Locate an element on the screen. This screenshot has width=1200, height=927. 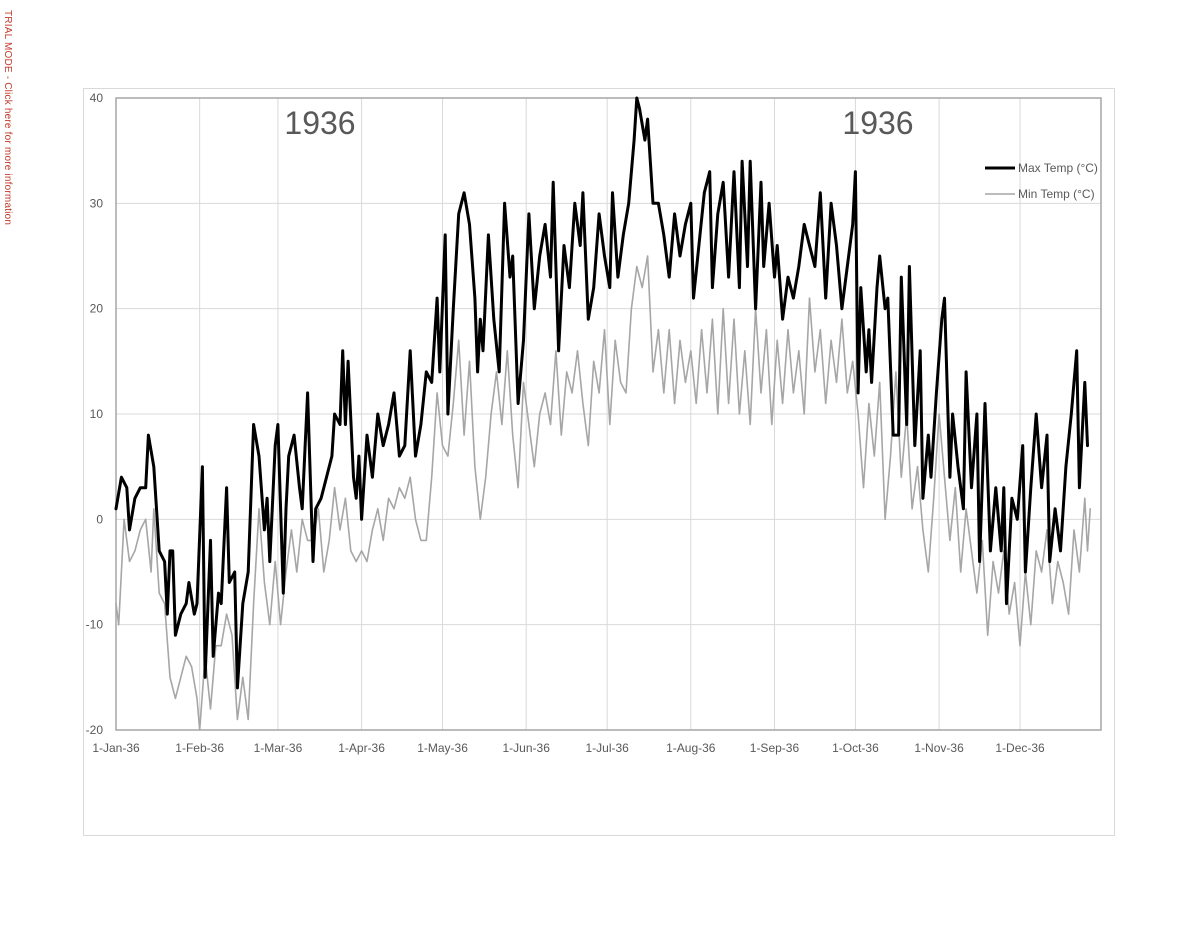
x-tick-label: 1-Jan-36 is located at coordinates (116, 748).